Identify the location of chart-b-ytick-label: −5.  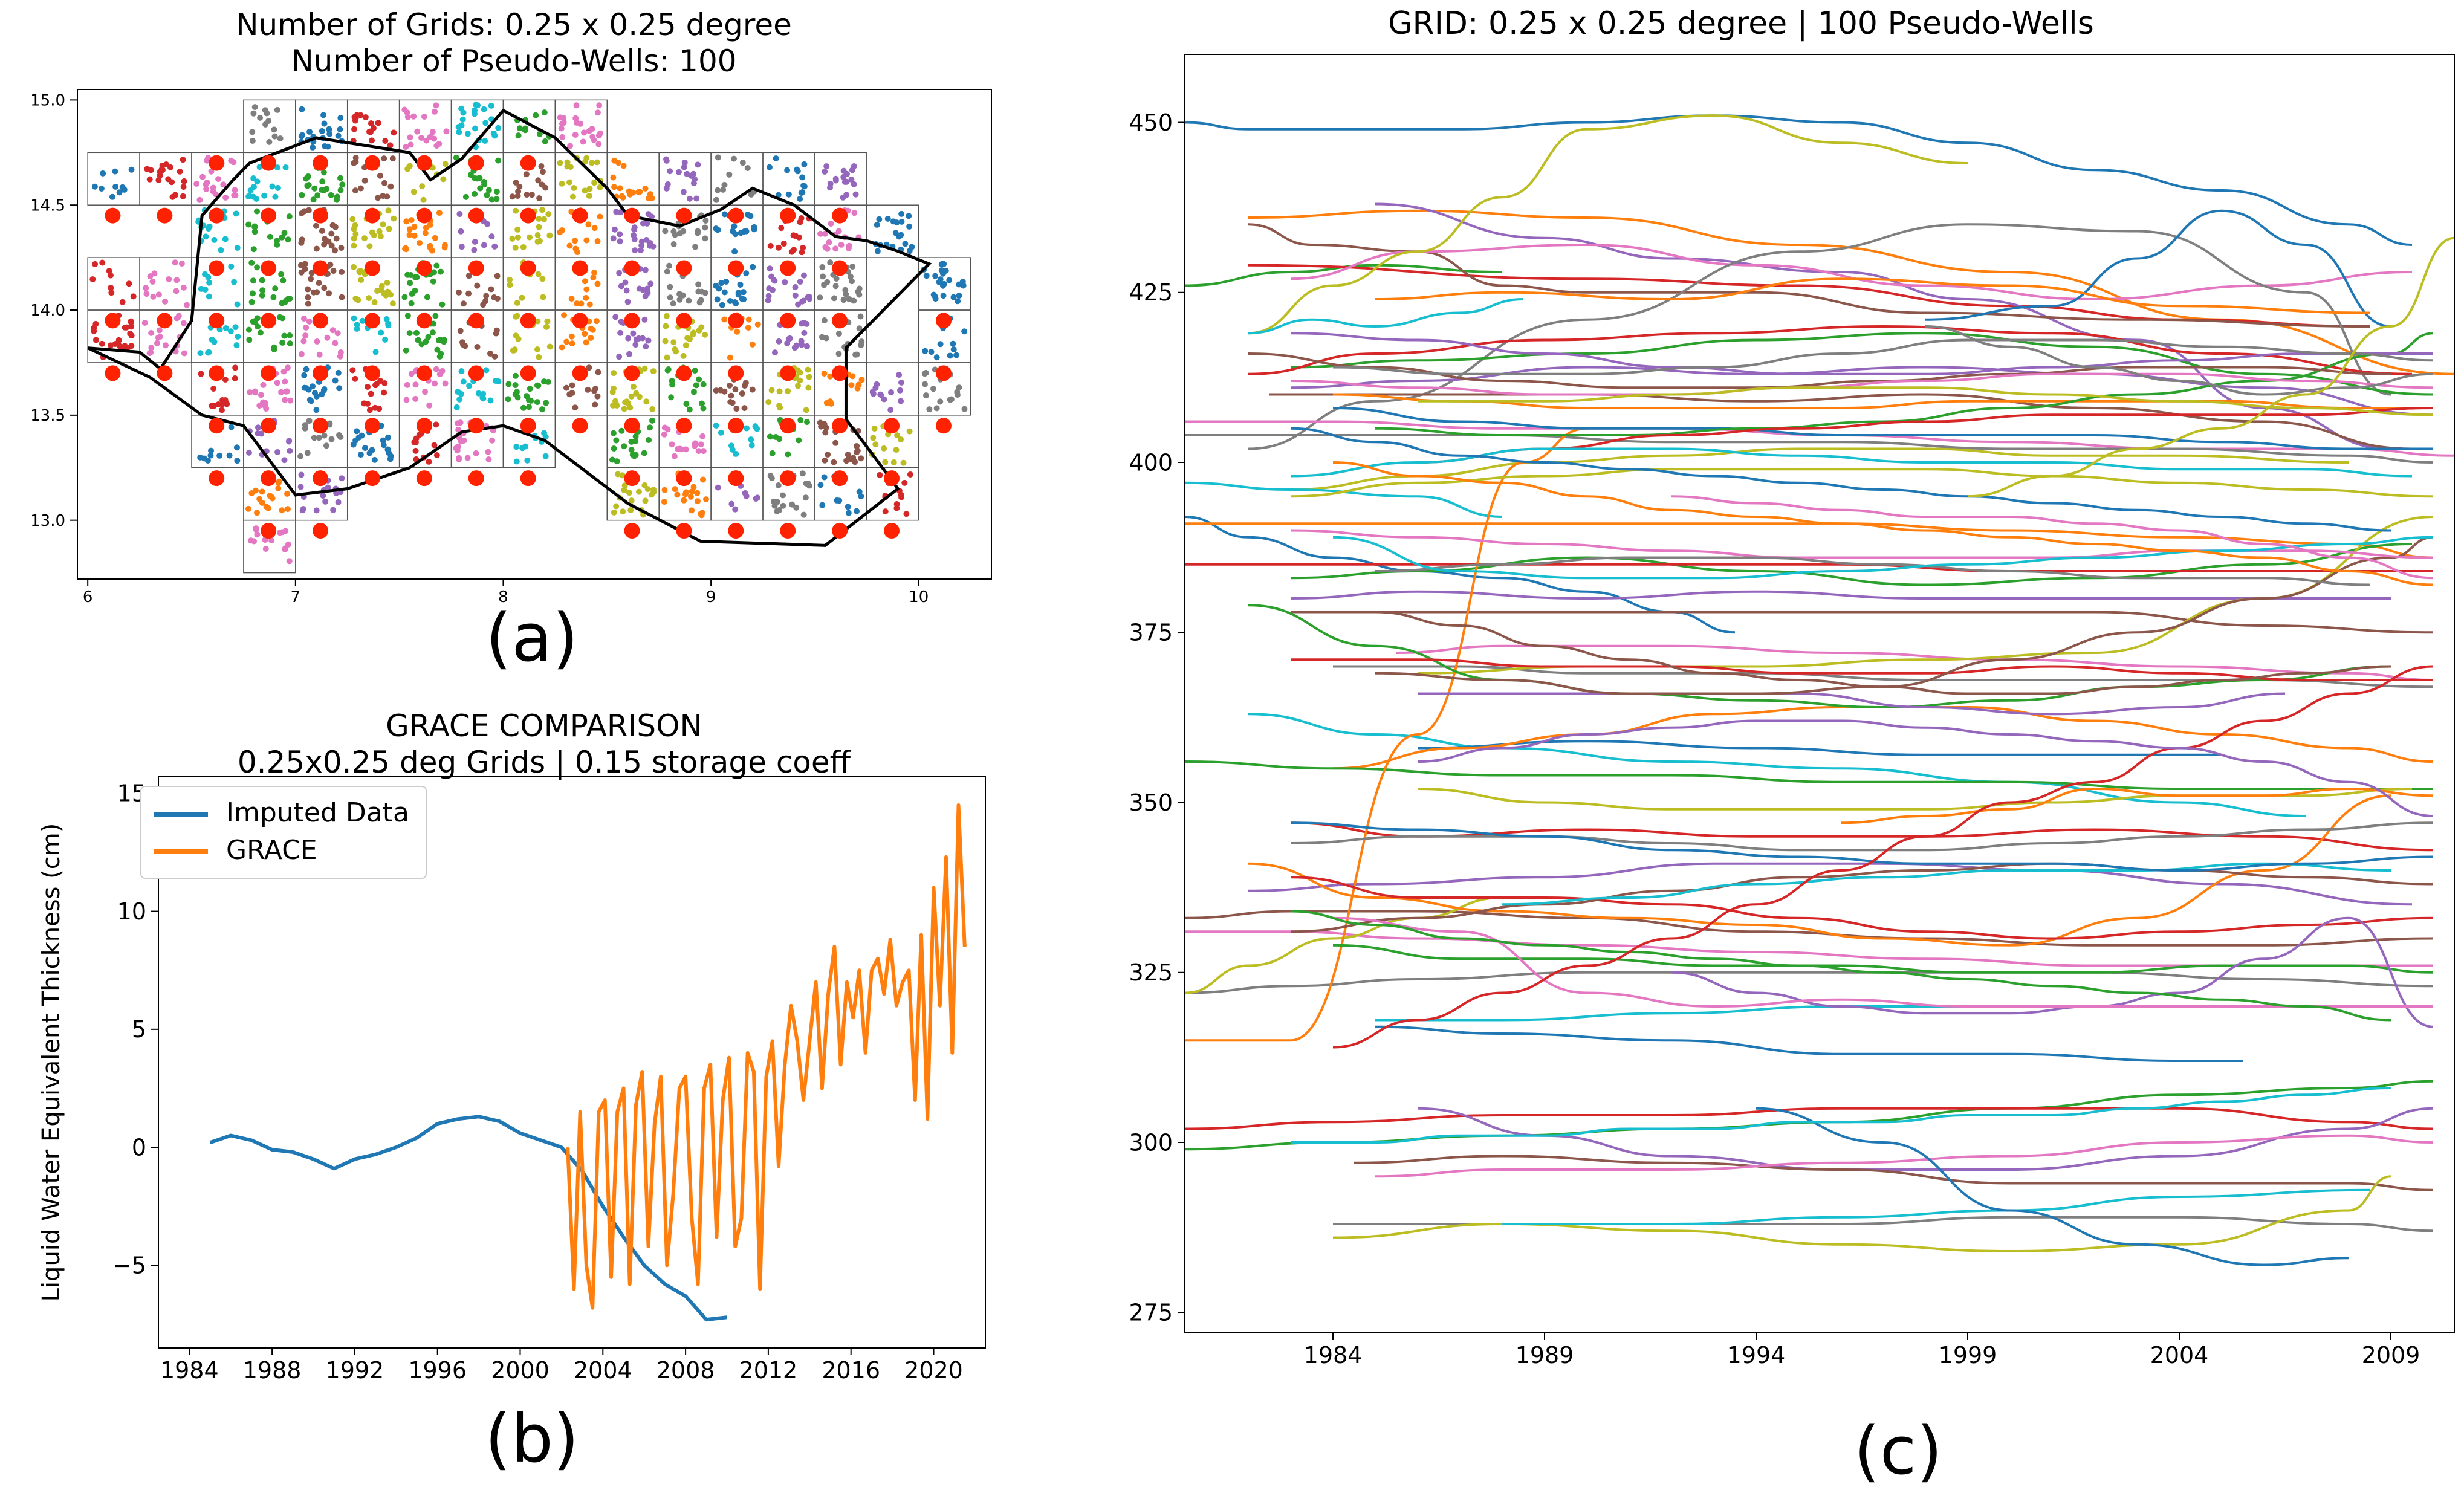
(129, 1266).